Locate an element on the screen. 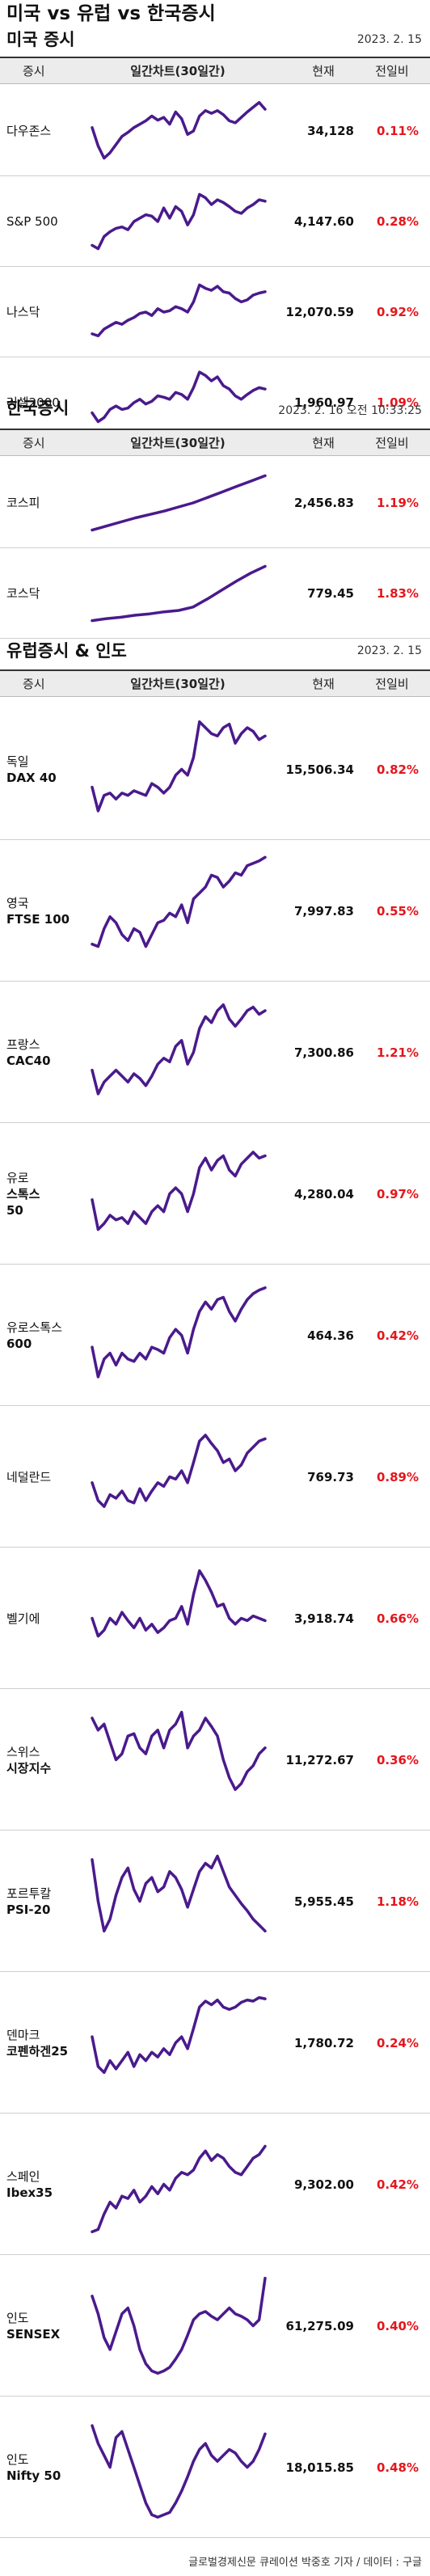 This screenshot has width=430, height=2576. current-value: 4,280.04 is located at coordinates (323, 1193).